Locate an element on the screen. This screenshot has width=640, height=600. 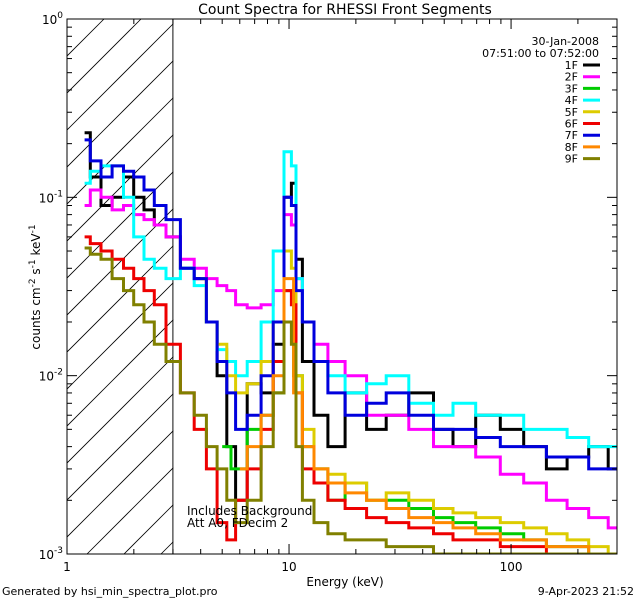
legend-label: 9F is located at coordinates (571, 159).